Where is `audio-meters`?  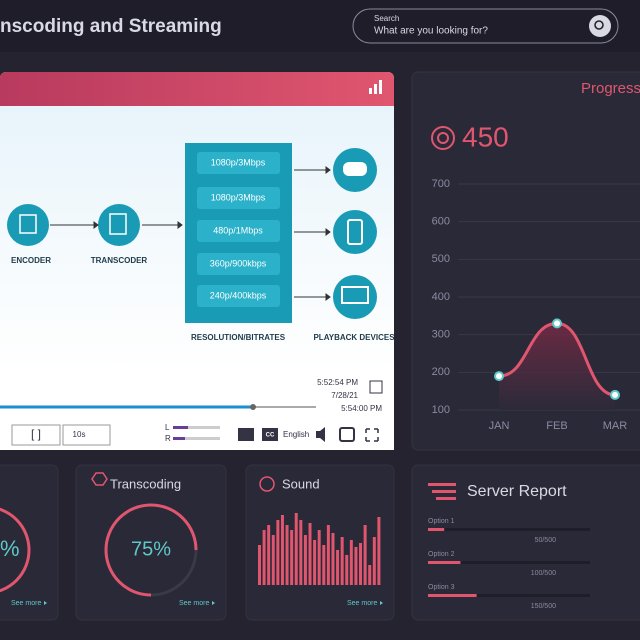 audio-meters is located at coordinates (196, 433).